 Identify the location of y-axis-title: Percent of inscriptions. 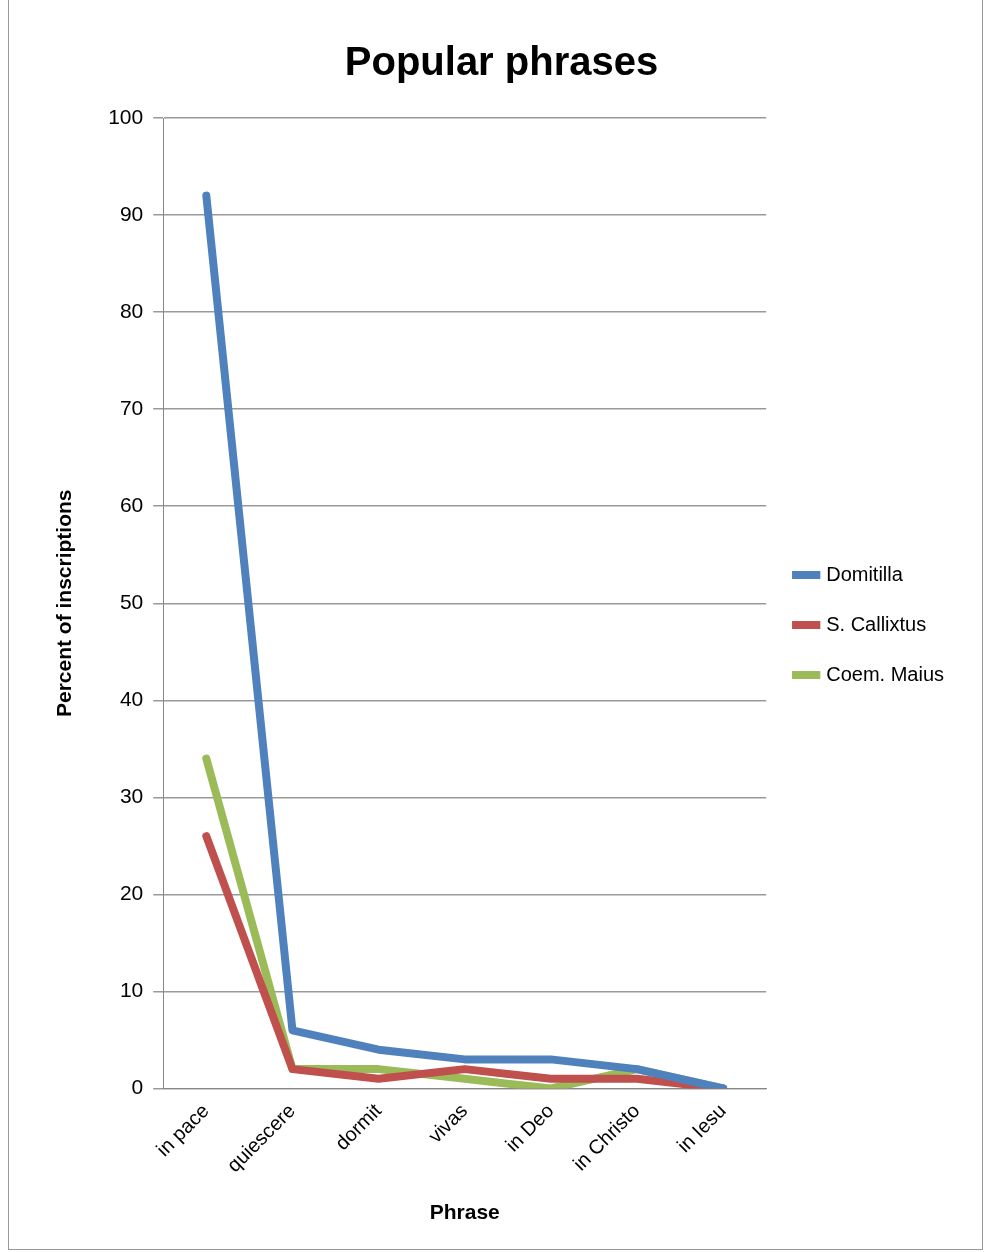
(64, 603).